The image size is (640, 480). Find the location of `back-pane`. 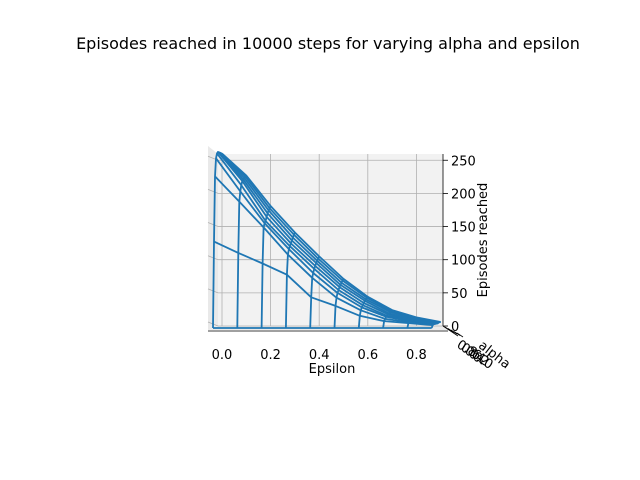

back-pane is located at coordinates (330, 240).